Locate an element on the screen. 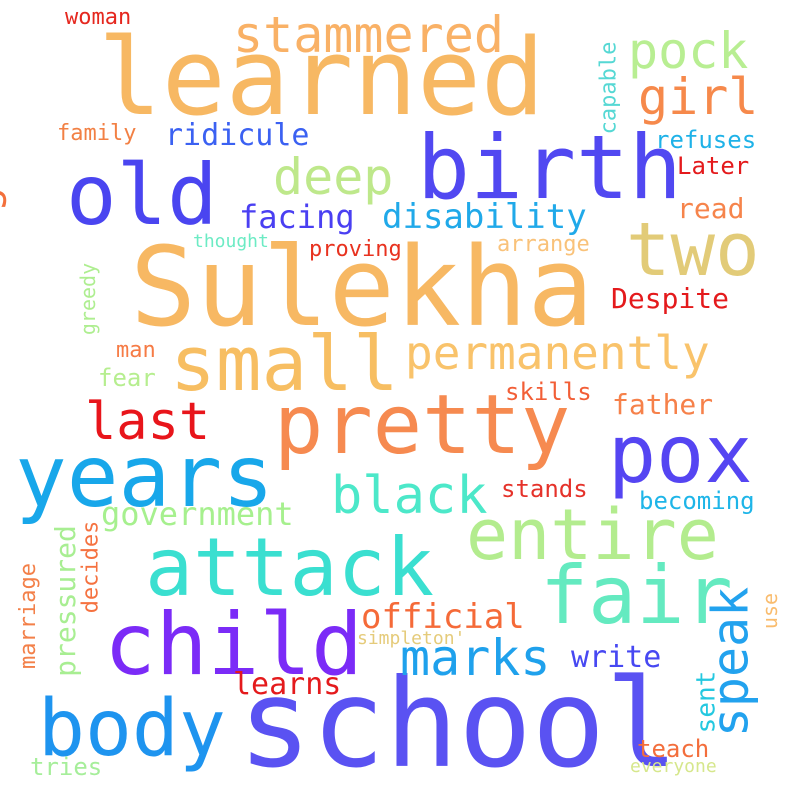 This screenshot has width=790, height=790. word-deep: deep is located at coordinates (333, 177).